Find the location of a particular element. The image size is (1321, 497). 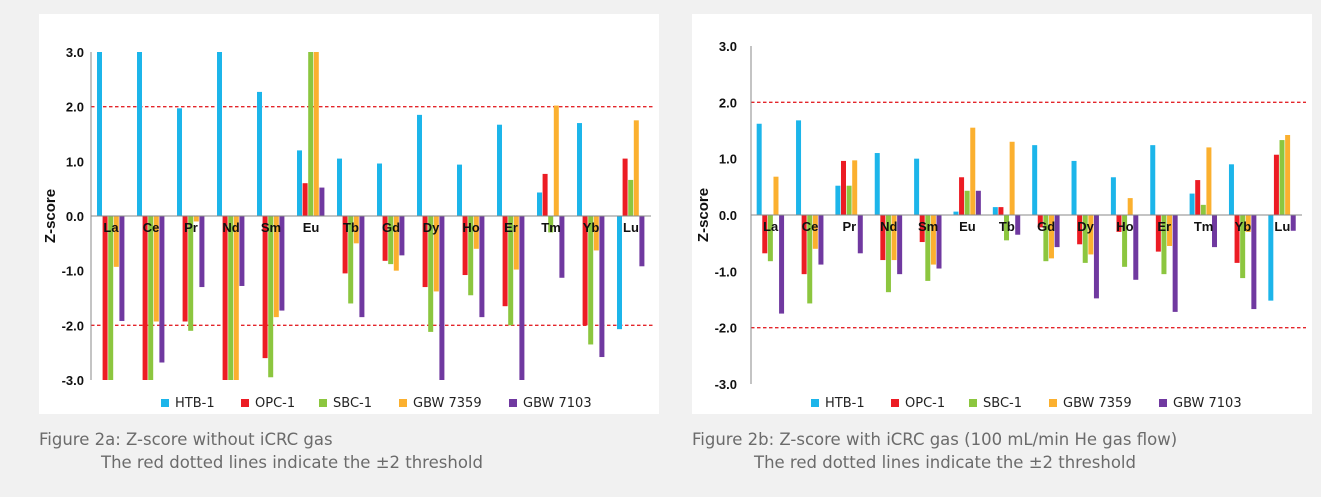

y-tick-label: -1.0 is located at coordinates (73, 271).